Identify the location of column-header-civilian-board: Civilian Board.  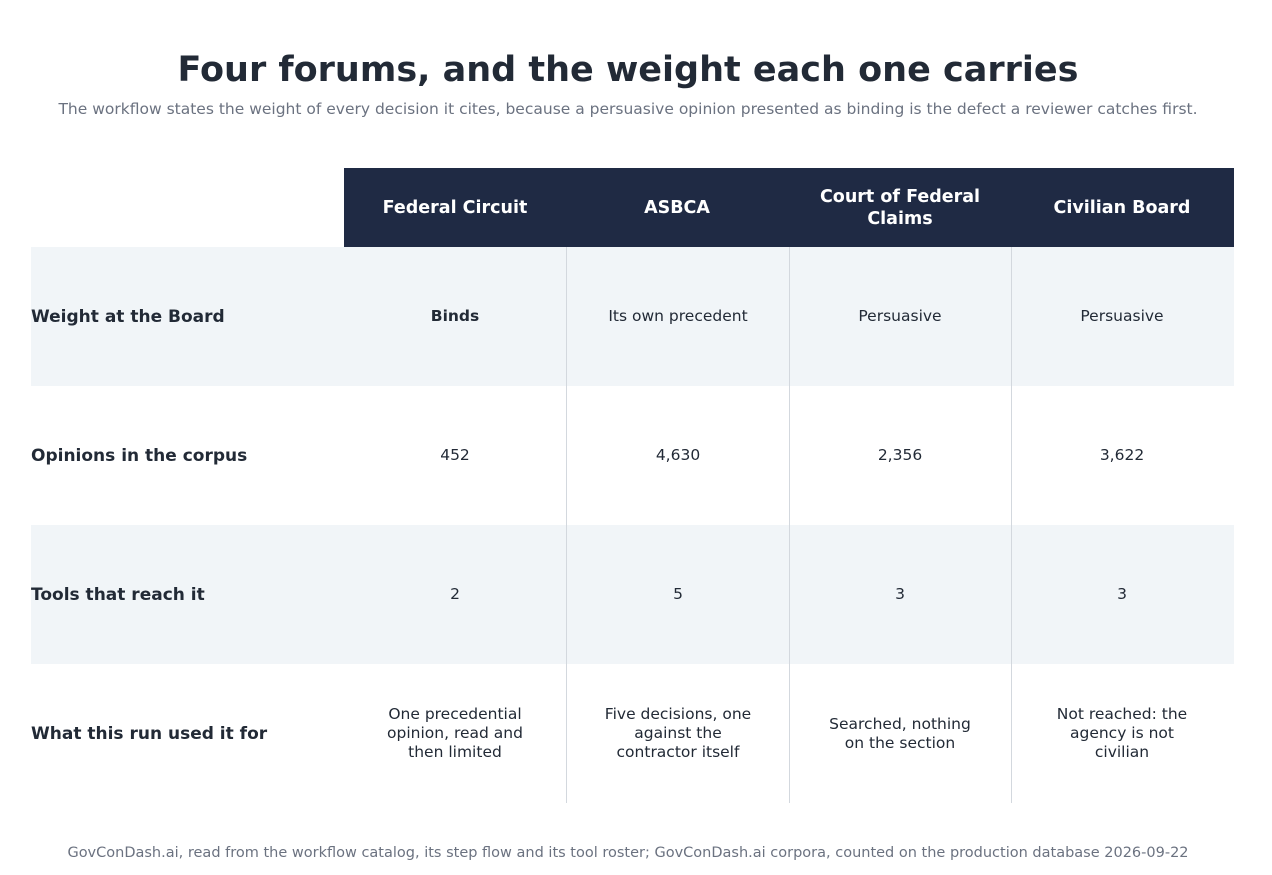
(1122, 207).